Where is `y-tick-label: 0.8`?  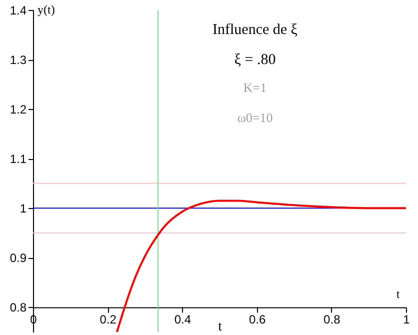 y-tick-label: 0.8 is located at coordinates (18, 307).